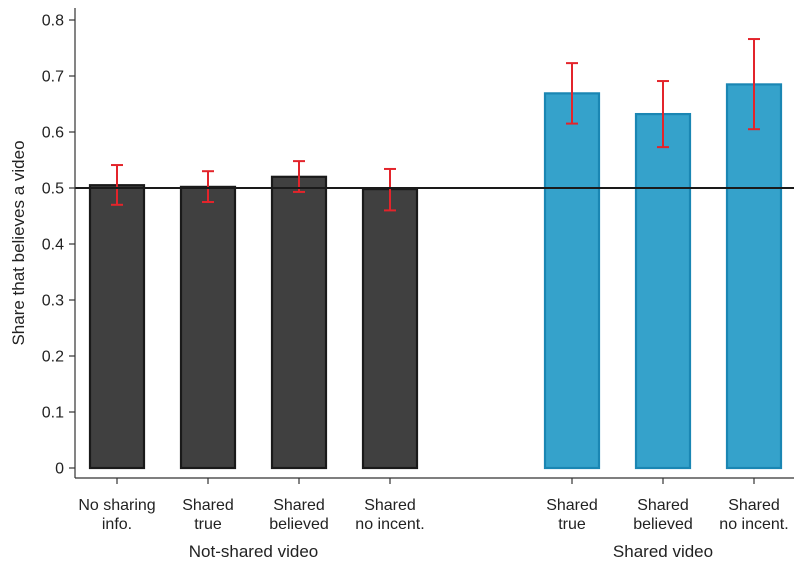  What do you see at coordinates (116, 515) in the screenshot?
I see `category-label: No sharing info.` at bounding box center [116, 515].